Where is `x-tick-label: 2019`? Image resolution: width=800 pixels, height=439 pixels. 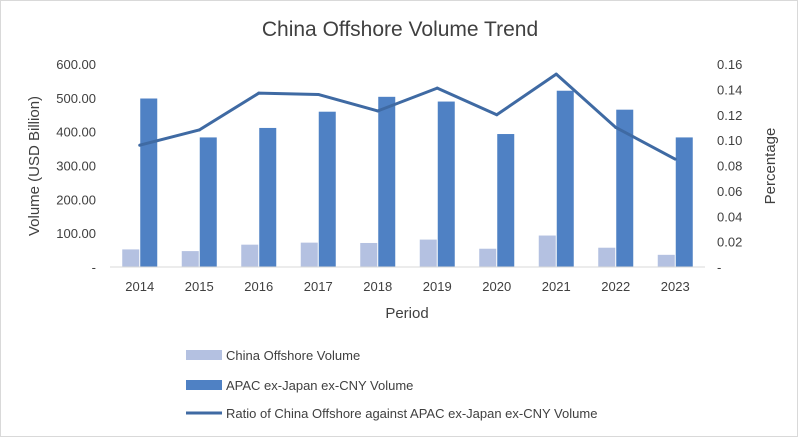
x-tick-label: 2019 is located at coordinates (437, 286).